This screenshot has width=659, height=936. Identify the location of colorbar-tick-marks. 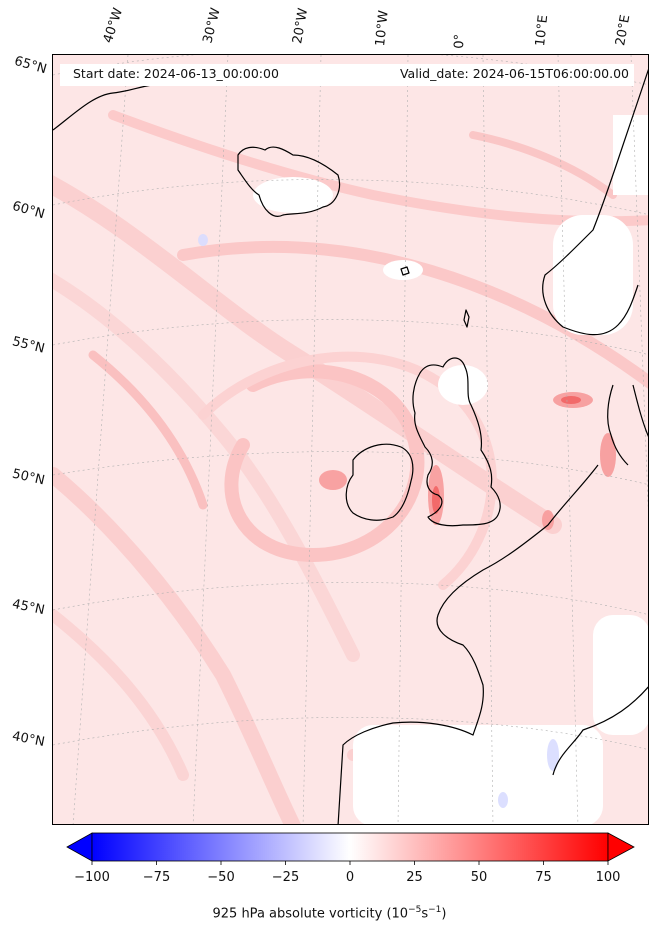
(350, 863).